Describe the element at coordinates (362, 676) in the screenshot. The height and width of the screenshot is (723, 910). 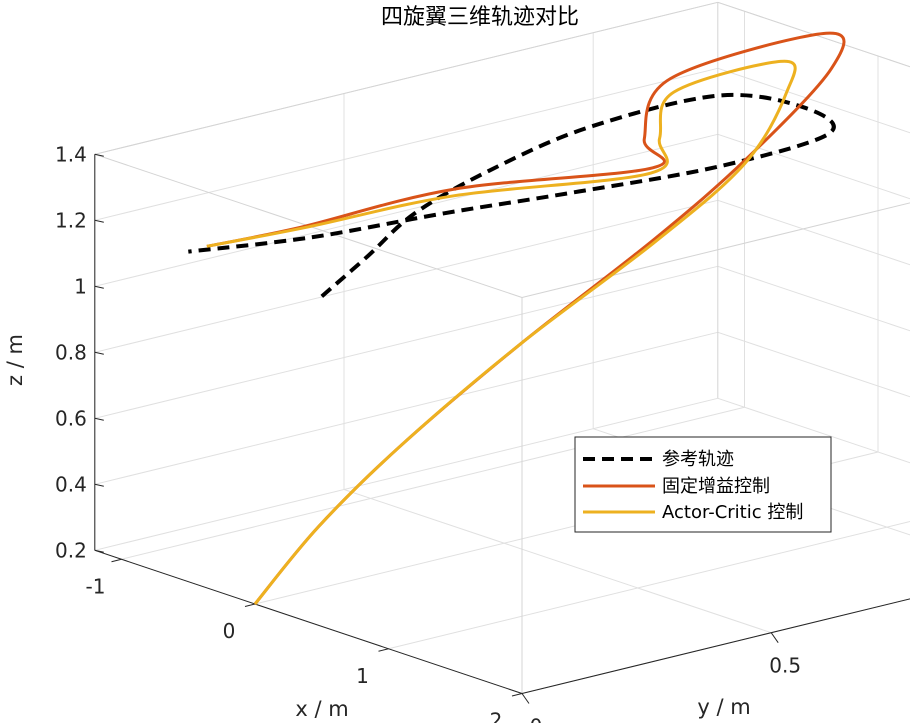
I see `x-tick-label: 1` at that location.